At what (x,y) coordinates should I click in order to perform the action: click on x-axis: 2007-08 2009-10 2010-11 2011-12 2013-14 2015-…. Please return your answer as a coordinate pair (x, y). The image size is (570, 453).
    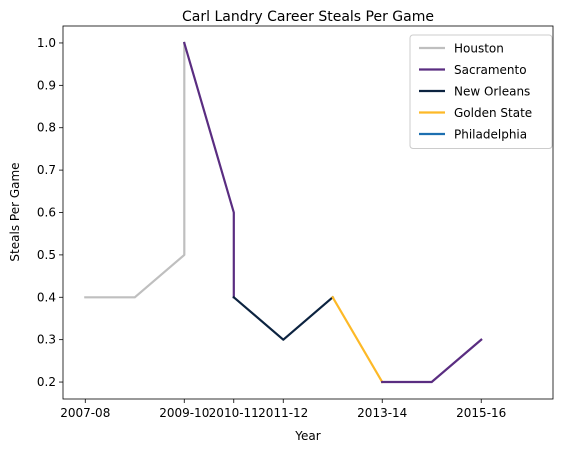
    Looking at the image, I should click on (283, 409).